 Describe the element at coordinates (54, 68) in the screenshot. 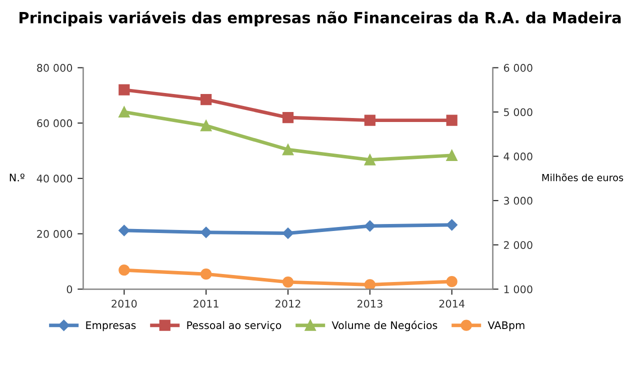

I see `y-tick-label: 80 000` at that location.